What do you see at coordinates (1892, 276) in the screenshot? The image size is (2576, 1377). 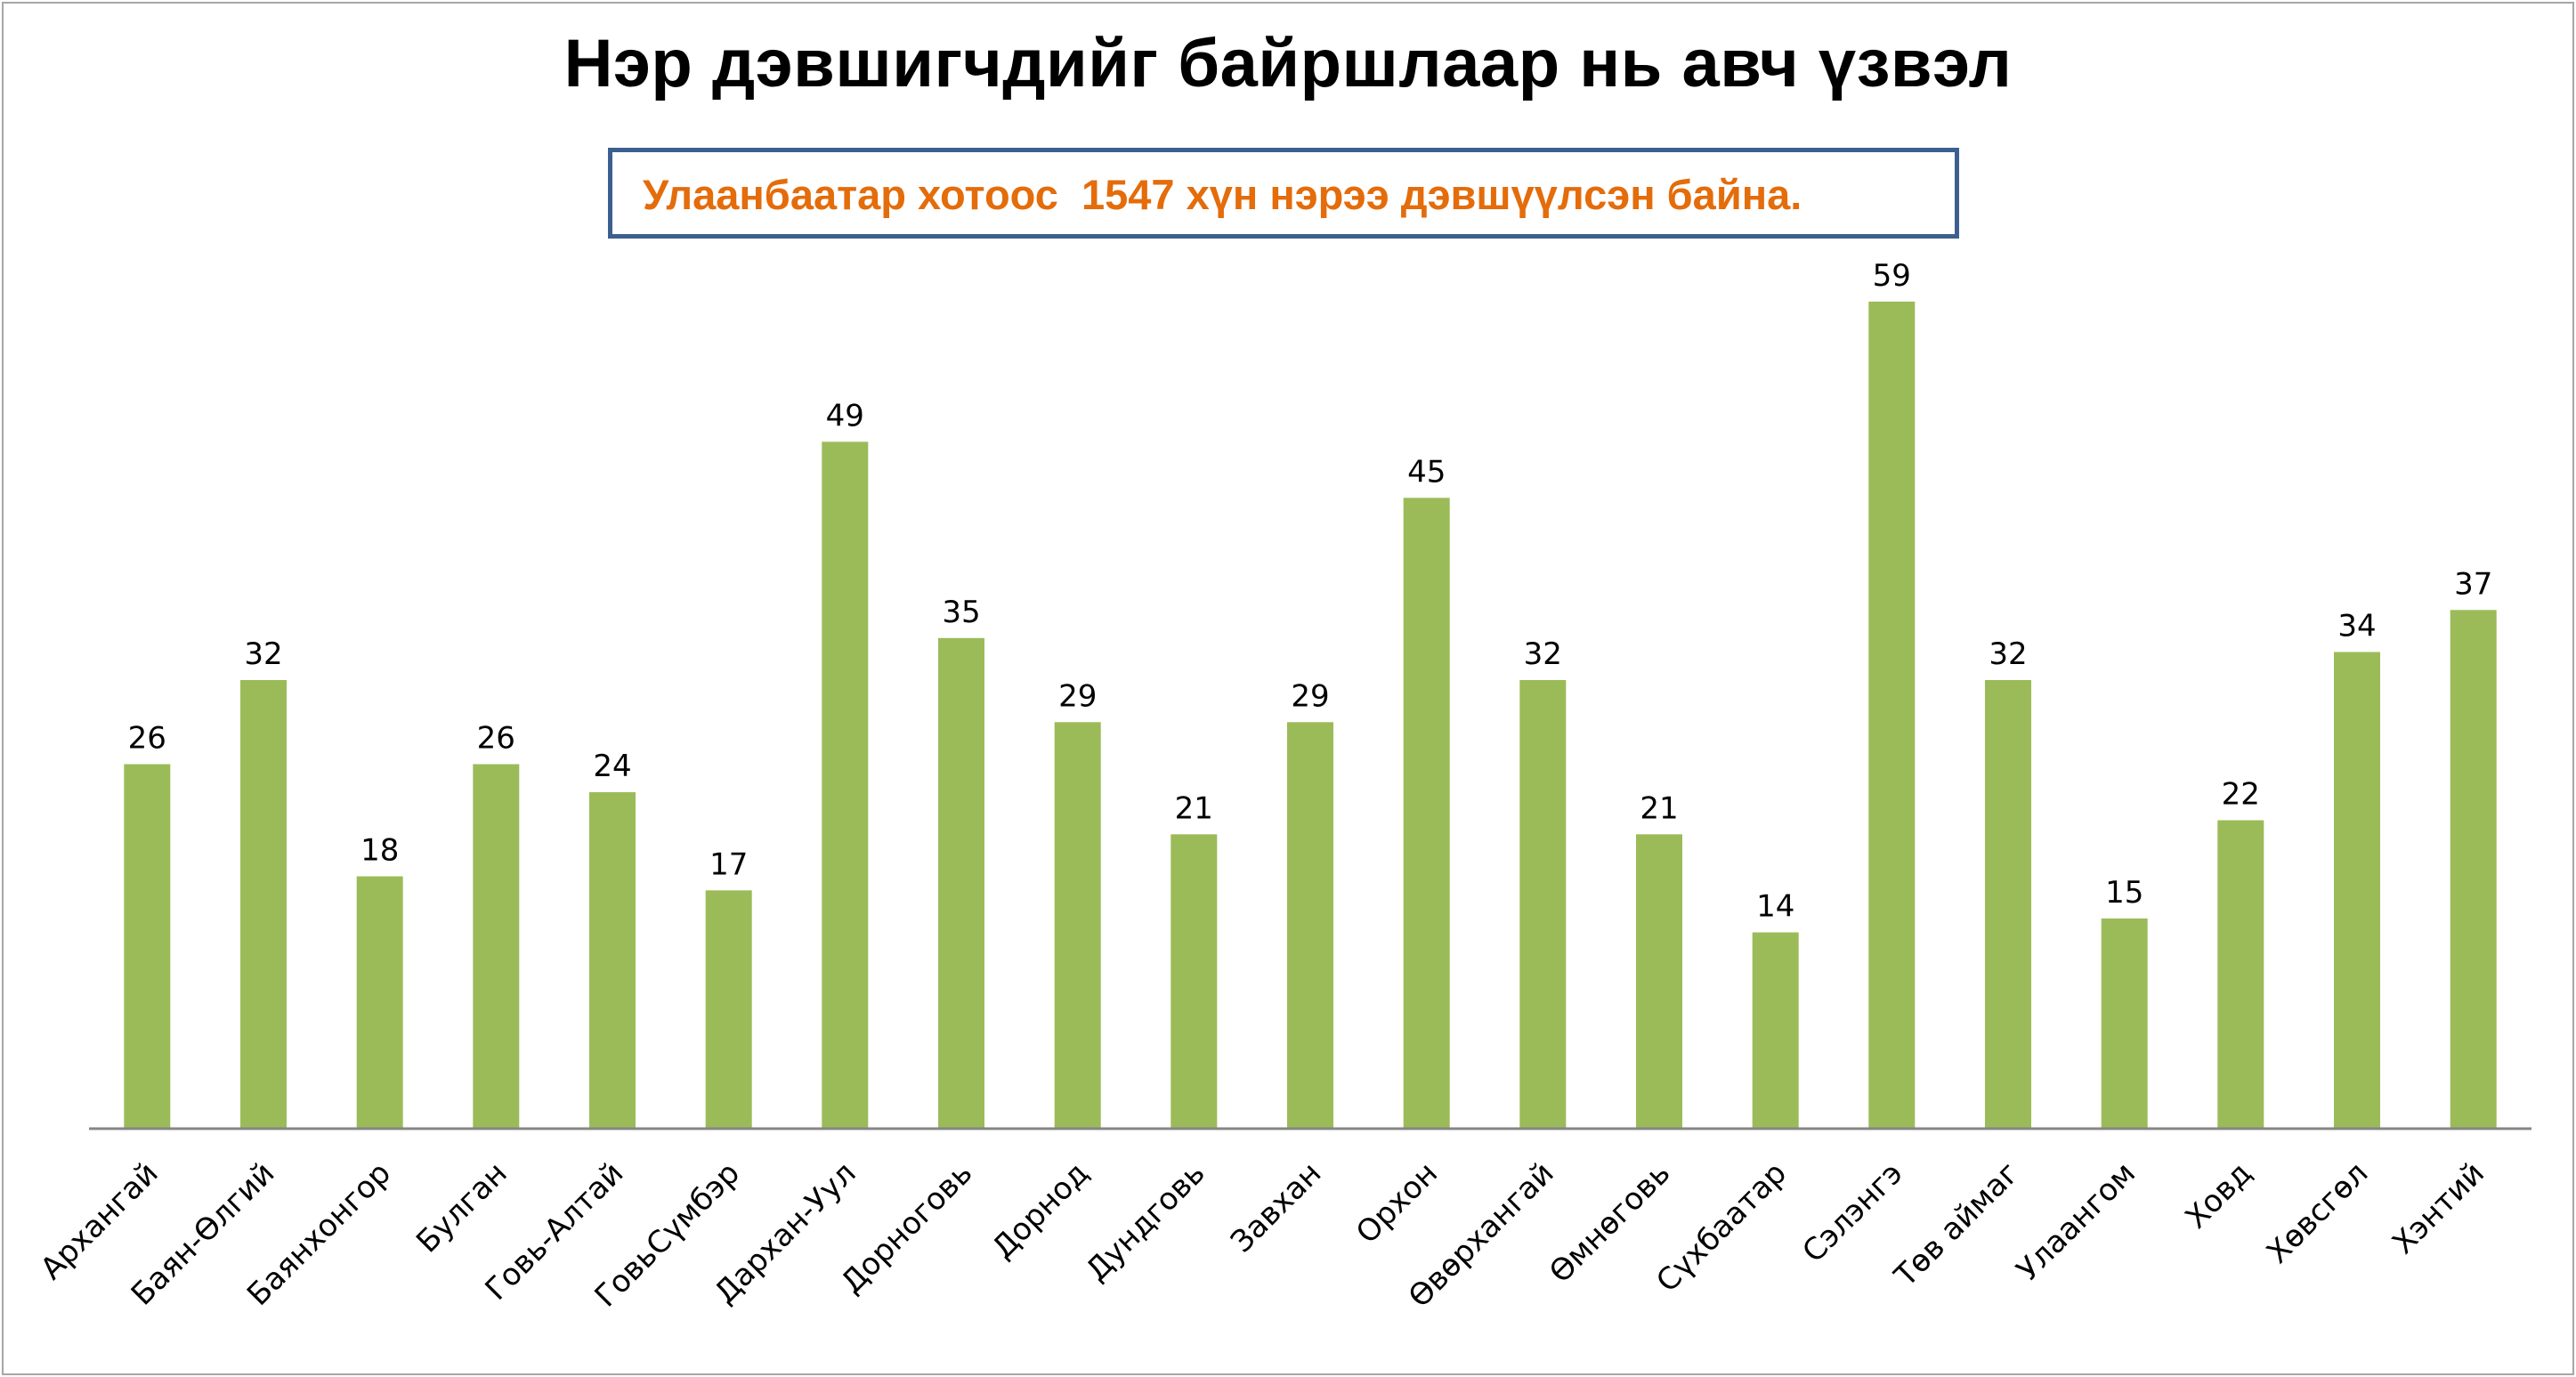 I see `bar-value-label: 59` at bounding box center [1892, 276].